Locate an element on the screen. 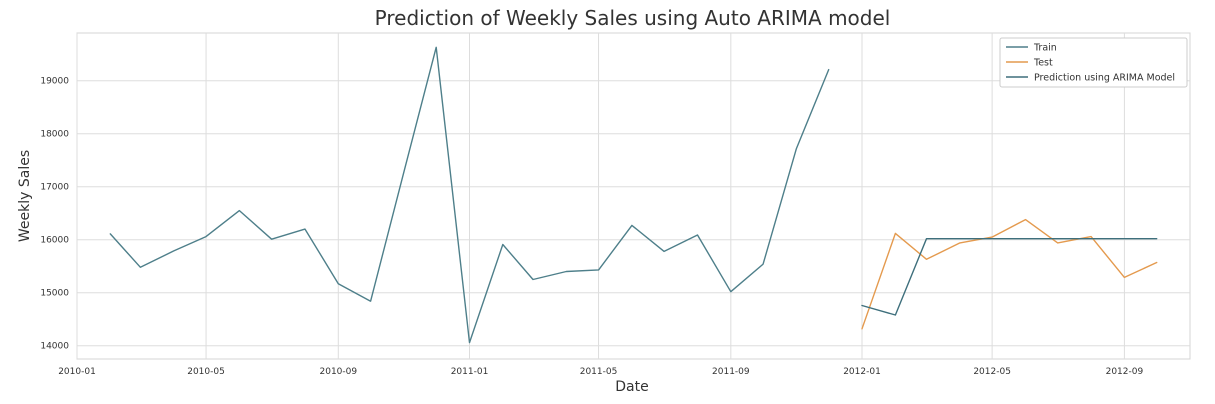  legend: Train Test Prediction using ARIMA Model is located at coordinates (1093, 62).